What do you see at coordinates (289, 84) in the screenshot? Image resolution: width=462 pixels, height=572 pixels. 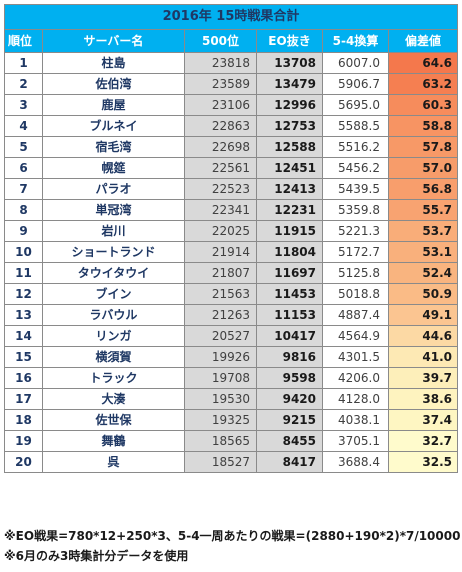 I see `cell-eo-excluded-score: 13479` at bounding box center [289, 84].